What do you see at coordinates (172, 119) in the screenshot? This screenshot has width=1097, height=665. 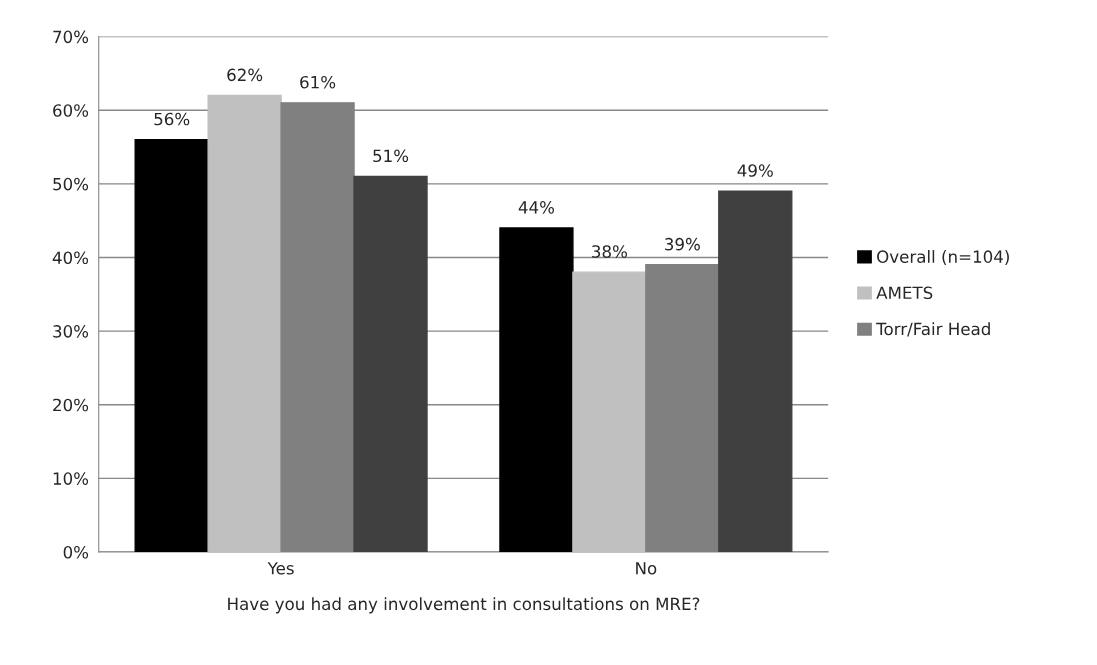 I see `text: 56%` at bounding box center [172, 119].